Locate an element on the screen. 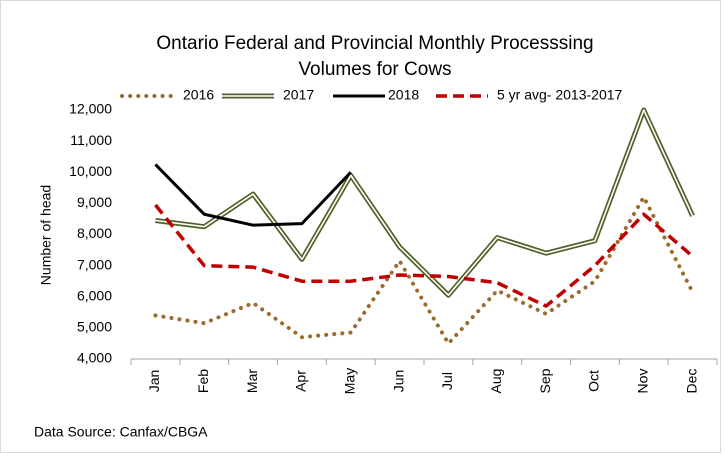 The width and height of the screenshot is (726, 456). y-axis-label: Number of head is located at coordinates (46, 235).